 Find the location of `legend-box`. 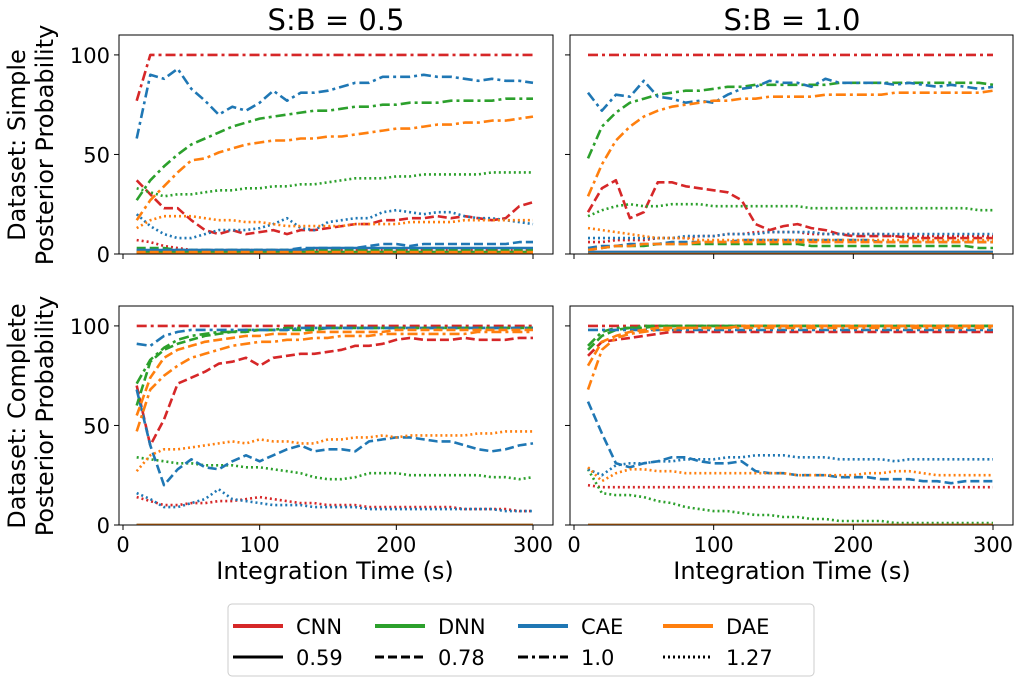

legend-box is located at coordinates (521, 640).